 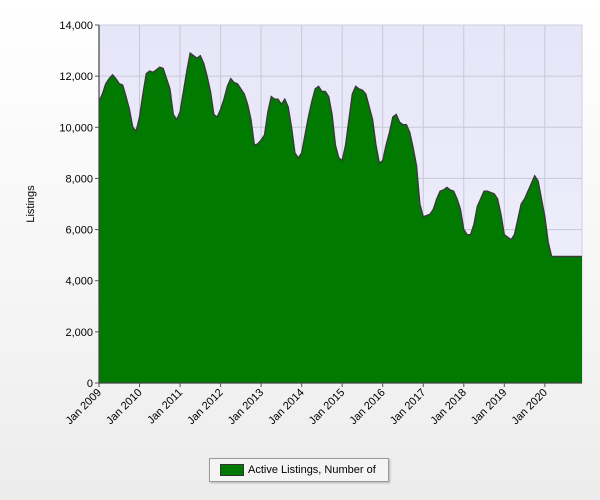 What do you see at coordinates (79, 231) in the screenshot?
I see `y-tick-label: 6,000` at bounding box center [79, 231].